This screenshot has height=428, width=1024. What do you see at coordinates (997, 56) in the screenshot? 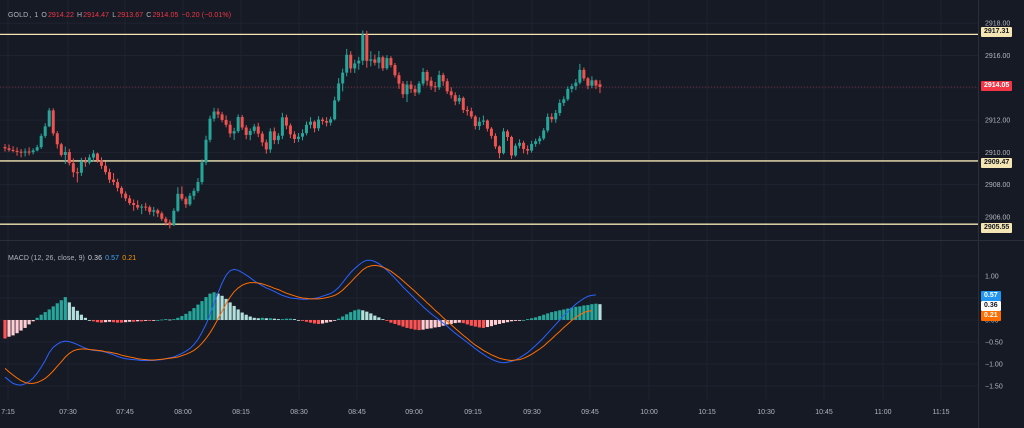
I see `price-tick-label: 2916.00` at bounding box center [997, 56].